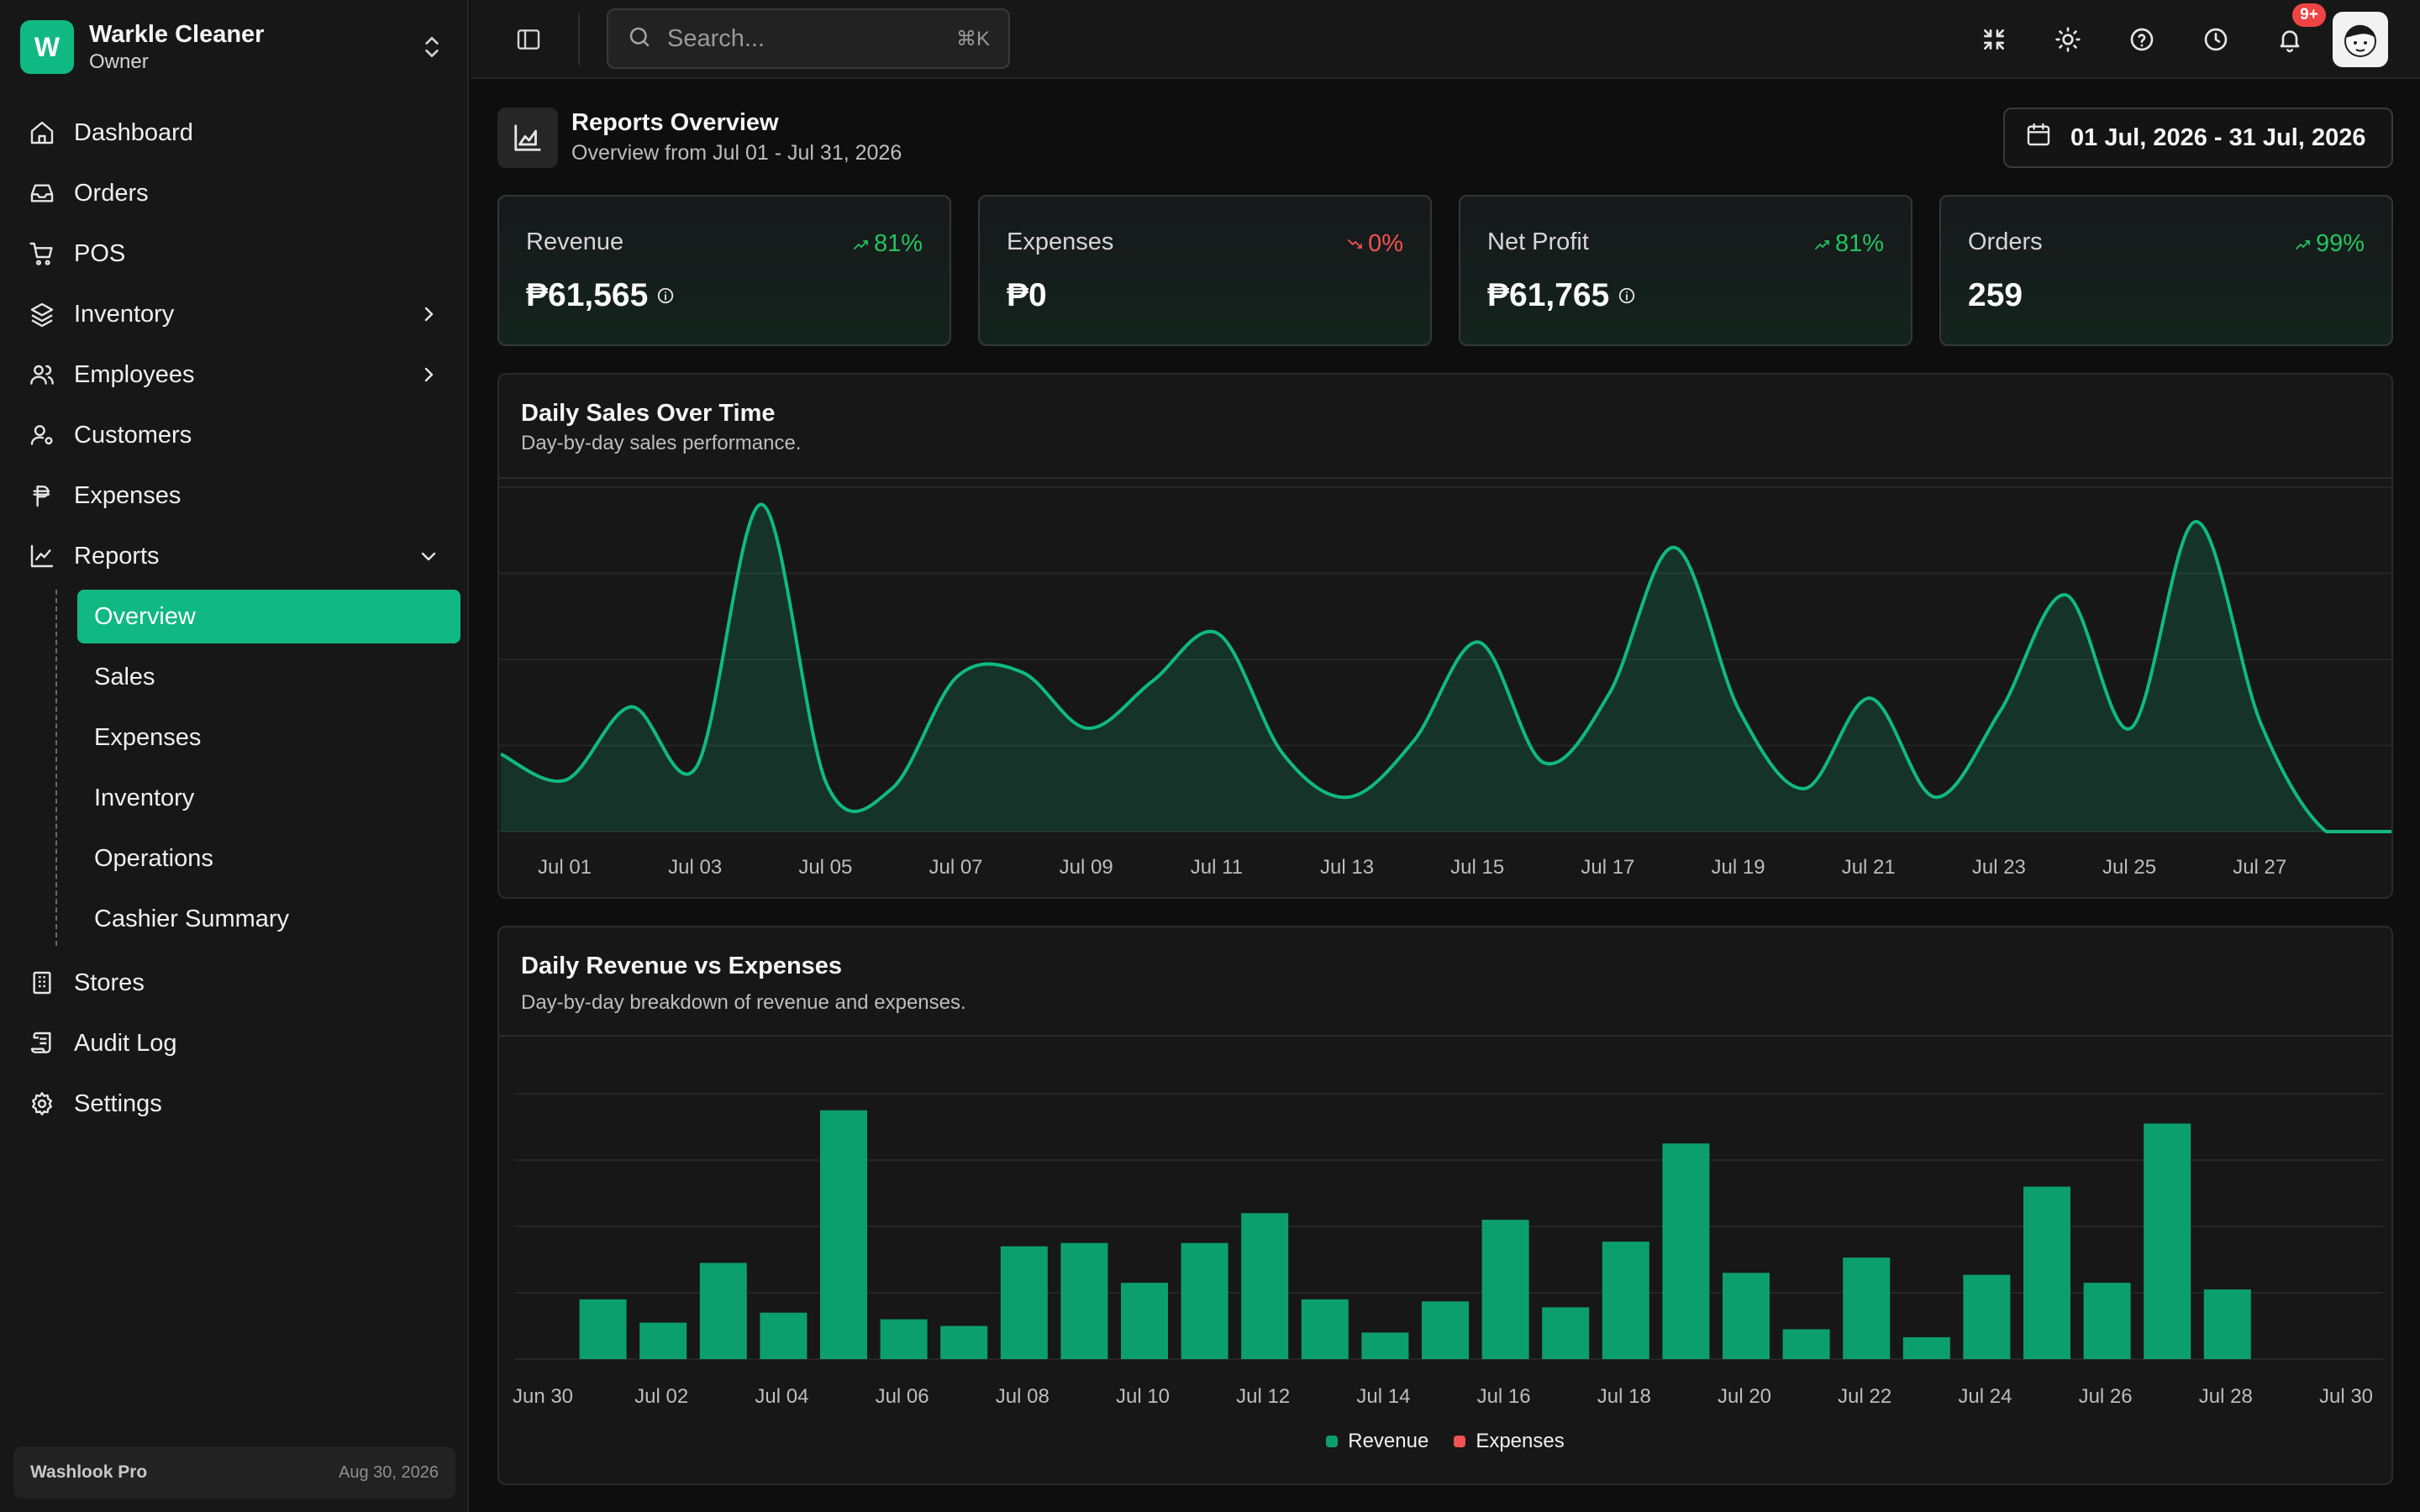 The height and width of the screenshot is (1512, 2420). What do you see at coordinates (234, 983) in the screenshot?
I see `sidebar-item-stores: Stores` at bounding box center [234, 983].